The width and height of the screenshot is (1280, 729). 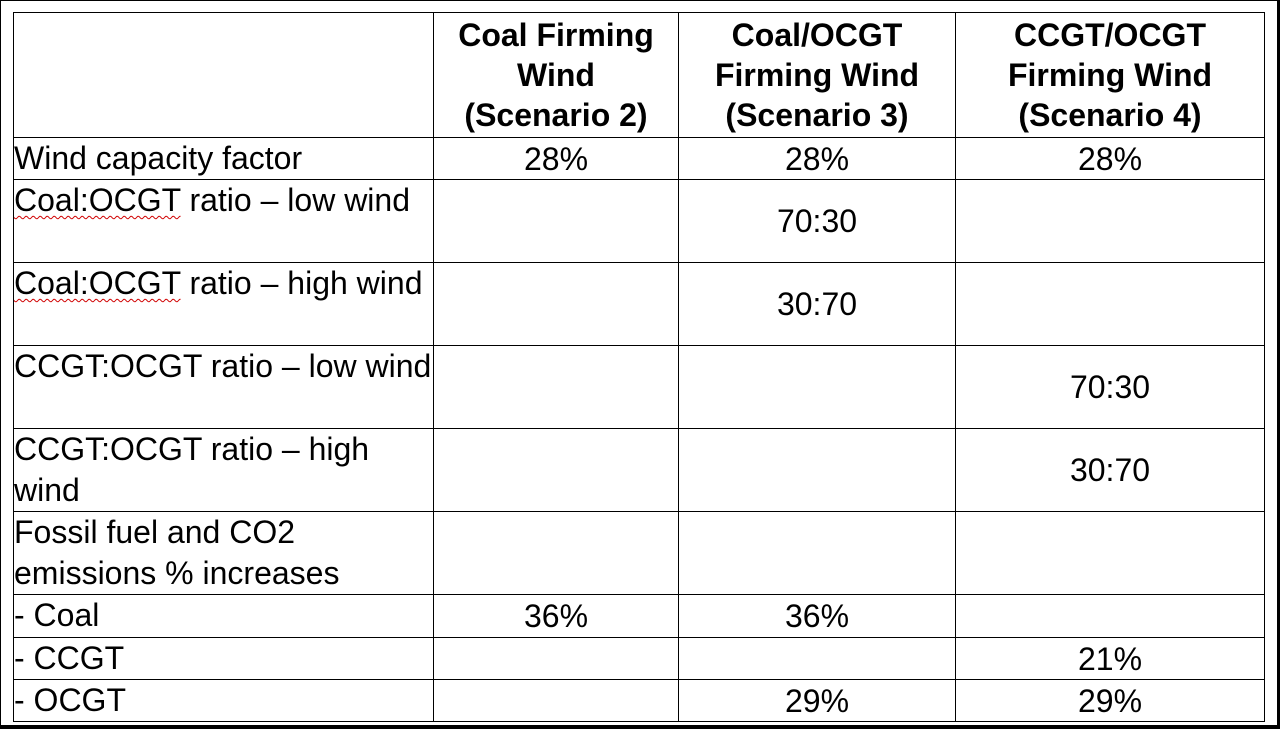 I want to click on table-row: Coal:OCGT ratio – high wind 30:70, so click(x=639, y=304).